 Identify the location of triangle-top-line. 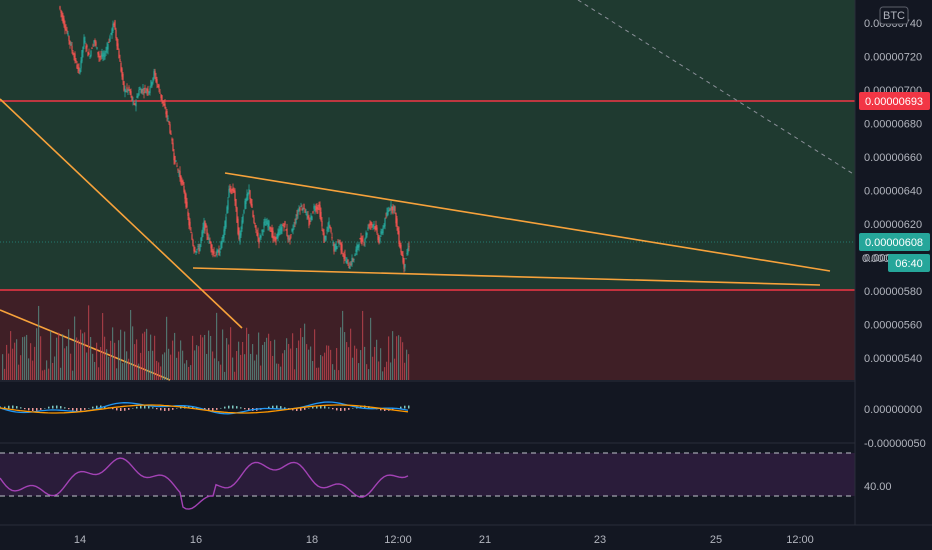
(527, 222).